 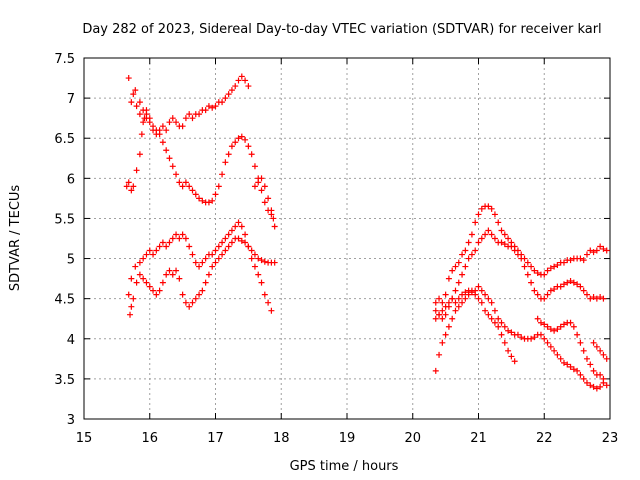 I want to click on y-tick-label: 3, so click(x=71, y=420).